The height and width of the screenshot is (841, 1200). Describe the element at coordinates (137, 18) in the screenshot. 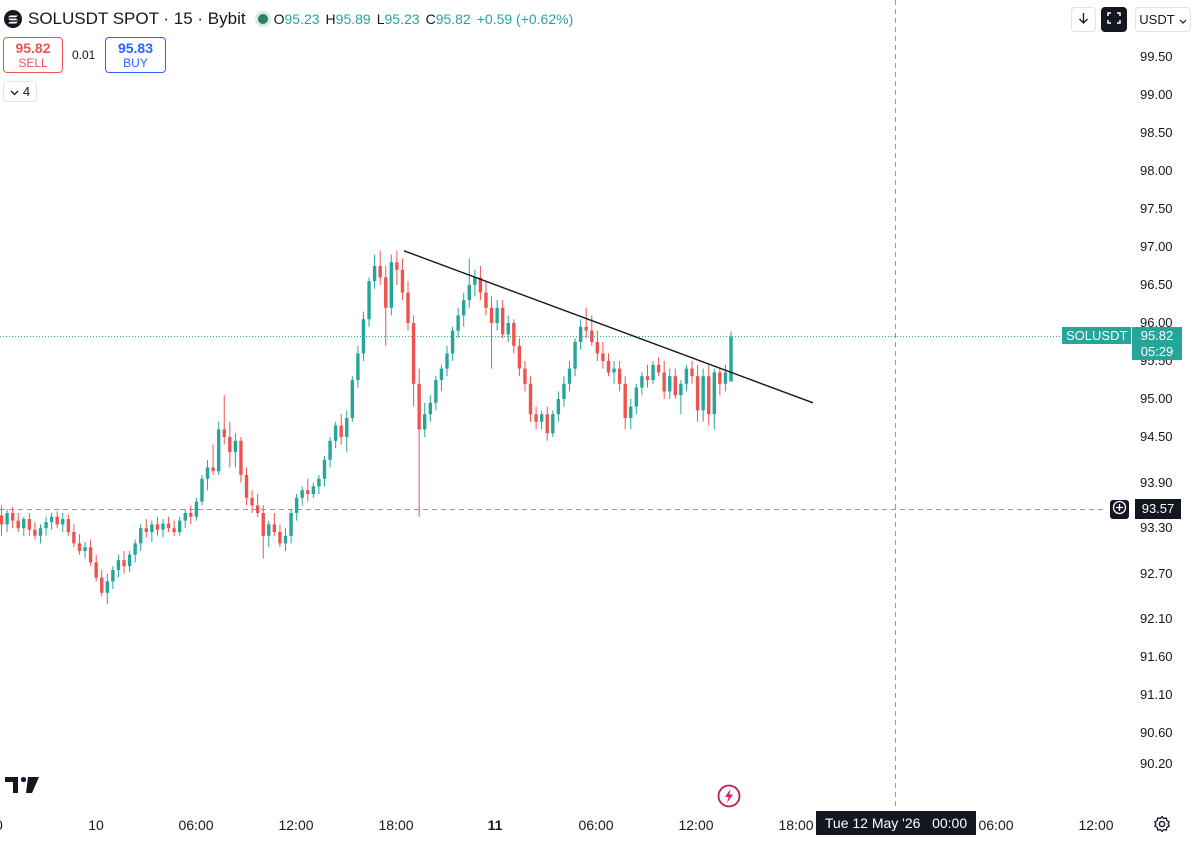

I see `symbol-title: SOLUSDT SPOT · 15 · Bybit` at that location.